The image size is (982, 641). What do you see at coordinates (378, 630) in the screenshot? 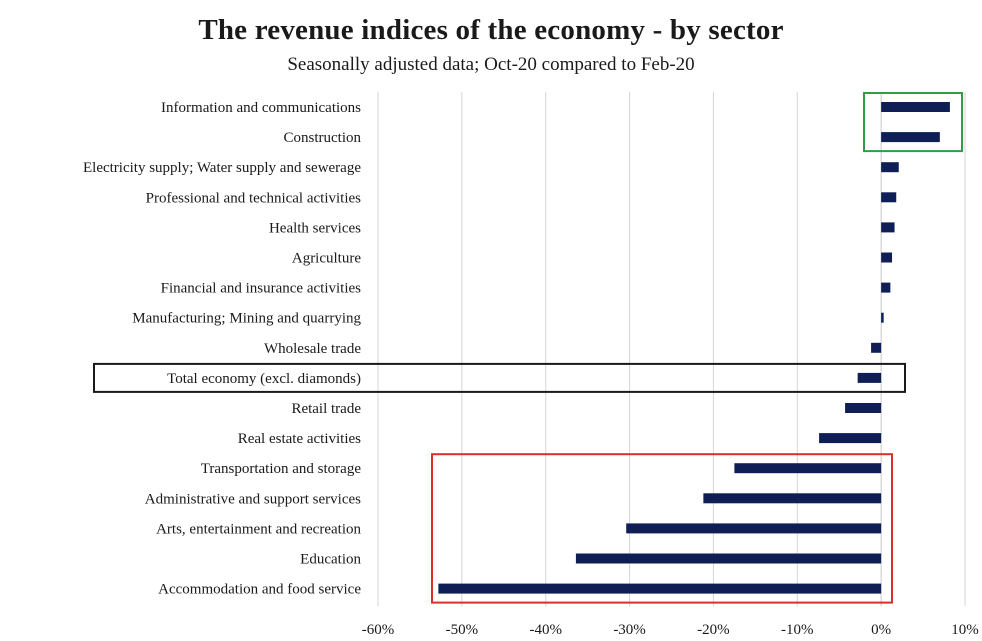
I see `tick-label-0: -60%` at bounding box center [378, 630].